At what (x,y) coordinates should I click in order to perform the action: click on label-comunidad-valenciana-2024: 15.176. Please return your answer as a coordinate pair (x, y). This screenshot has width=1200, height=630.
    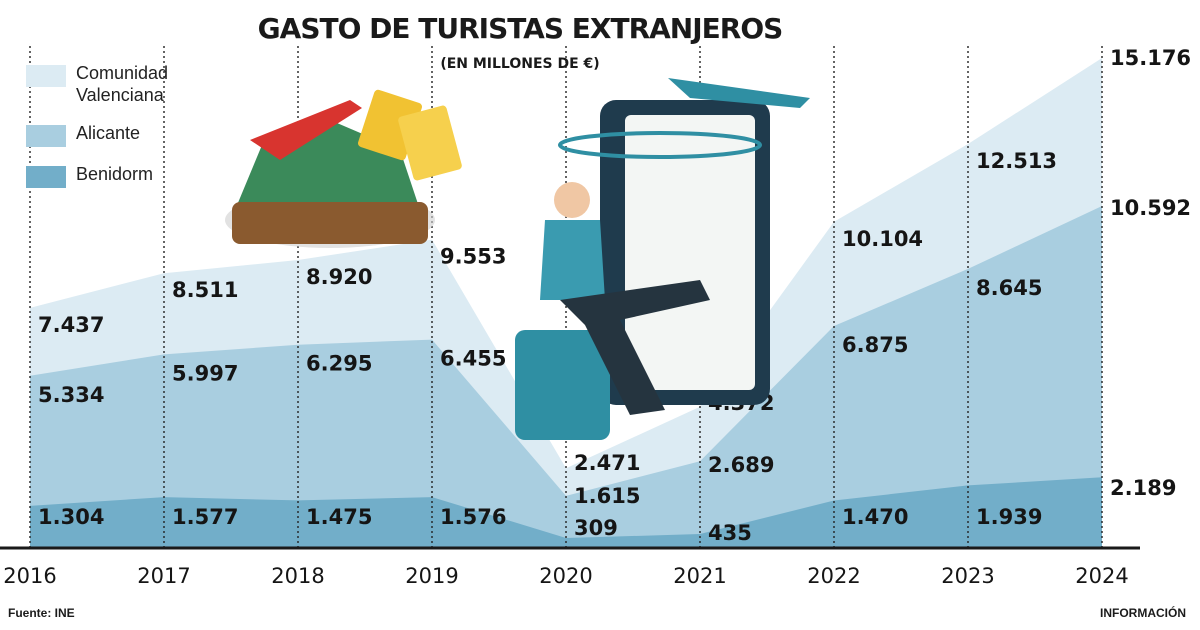
    Looking at the image, I should click on (1150, 58).